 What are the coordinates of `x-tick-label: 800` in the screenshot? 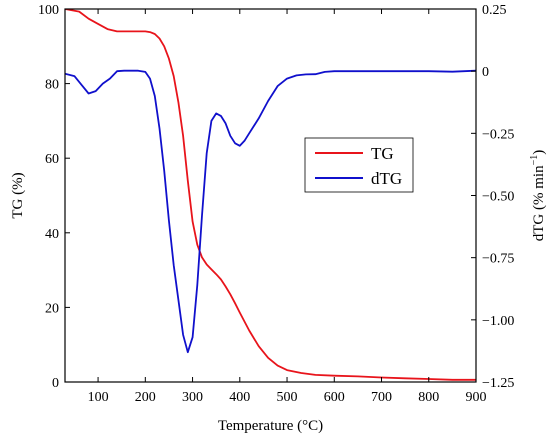 It's located at (428, 397).